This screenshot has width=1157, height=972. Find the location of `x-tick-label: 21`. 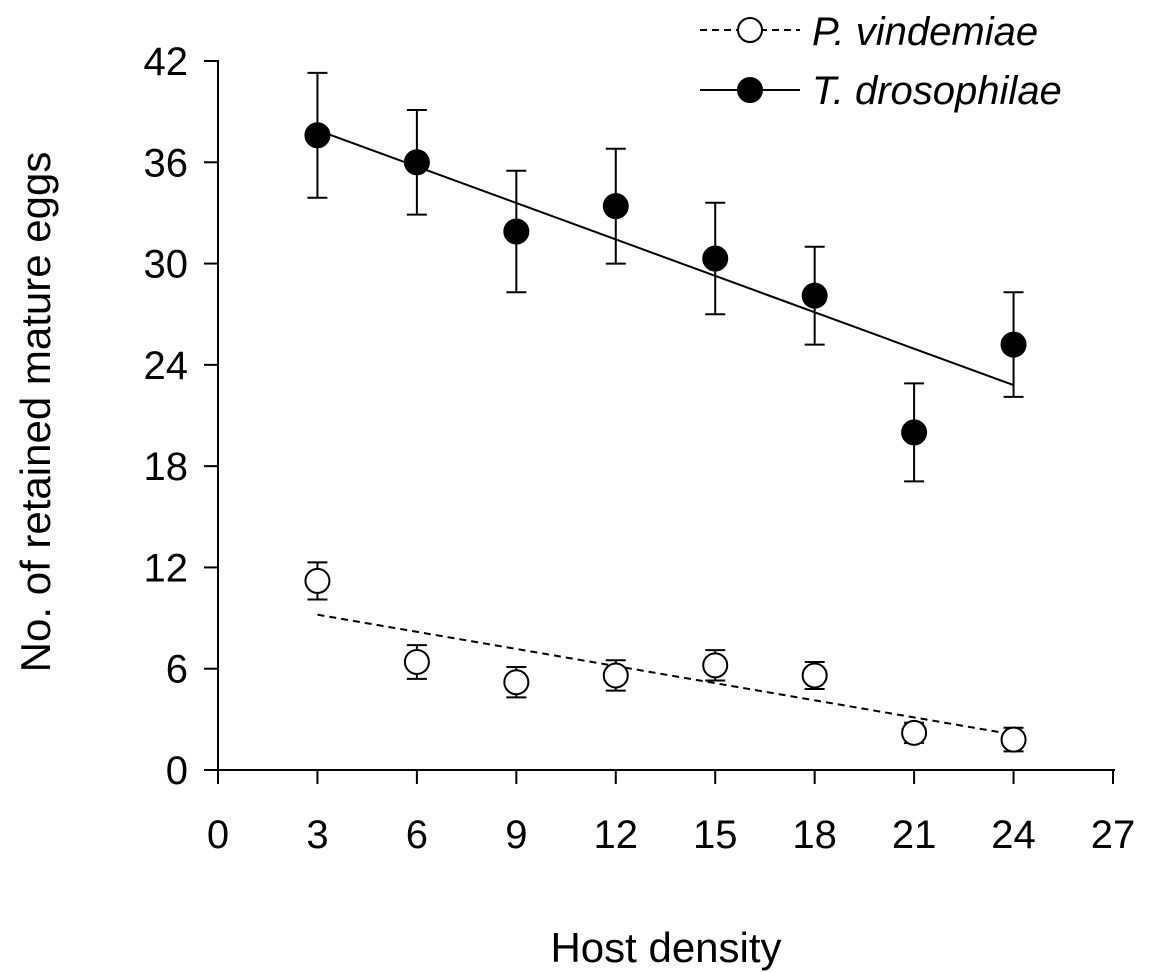

x-tick-label: 21 is located at coordinates (914, 835).